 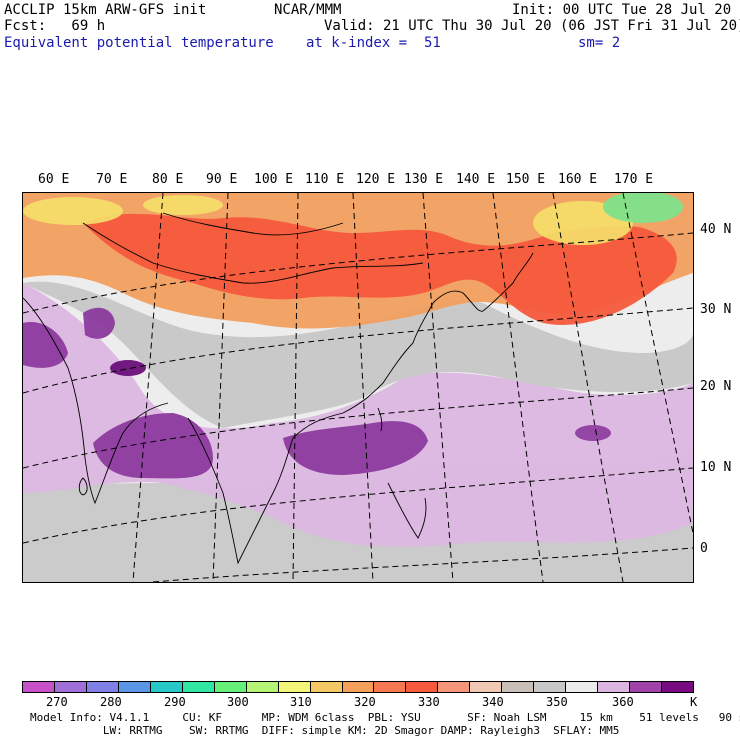 I want to click on lat-label: 40 N, so click(x=716, y=229).